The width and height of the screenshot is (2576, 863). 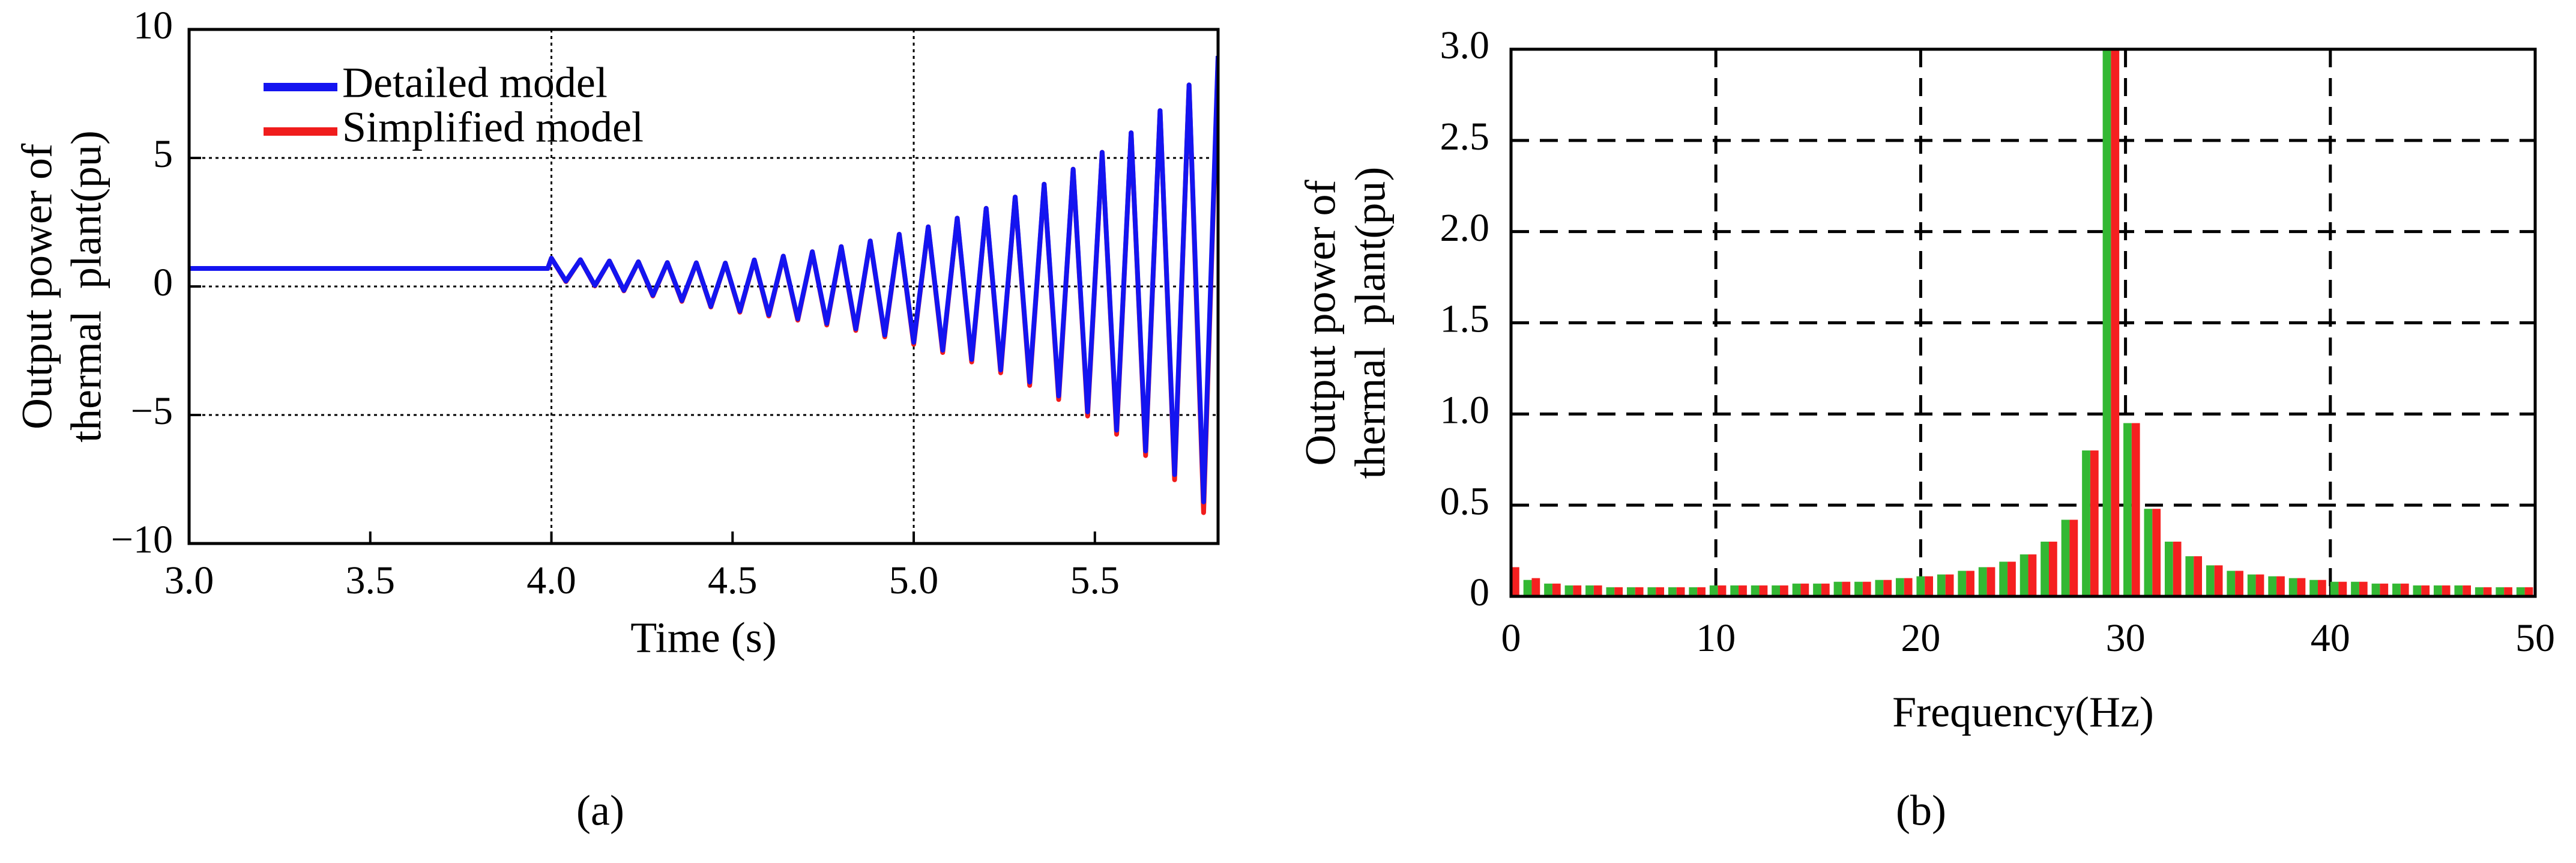 What do you see at coordinates (2023, 712) in the screenshot?
I see `x-axis-label: Frequency(Hz)` at bounding box center [2023, 712].